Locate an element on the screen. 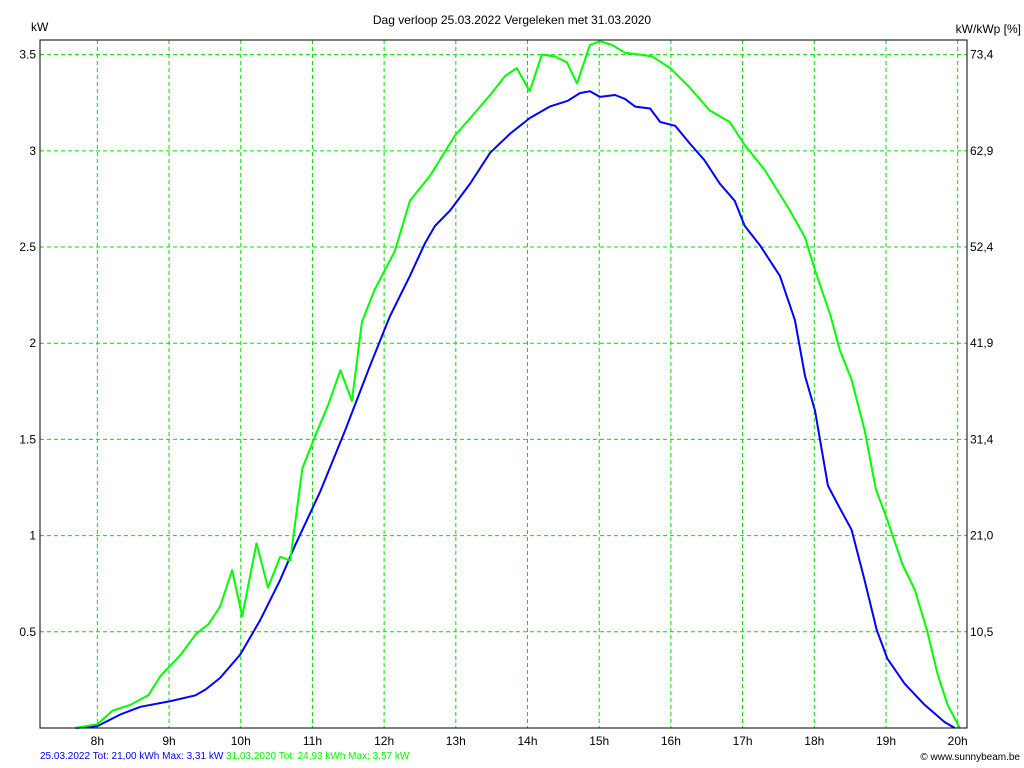 The width and height of the screenshot is (1024, 768). y-right-tick-label: 41,9 is located at coordinates (982, 343).